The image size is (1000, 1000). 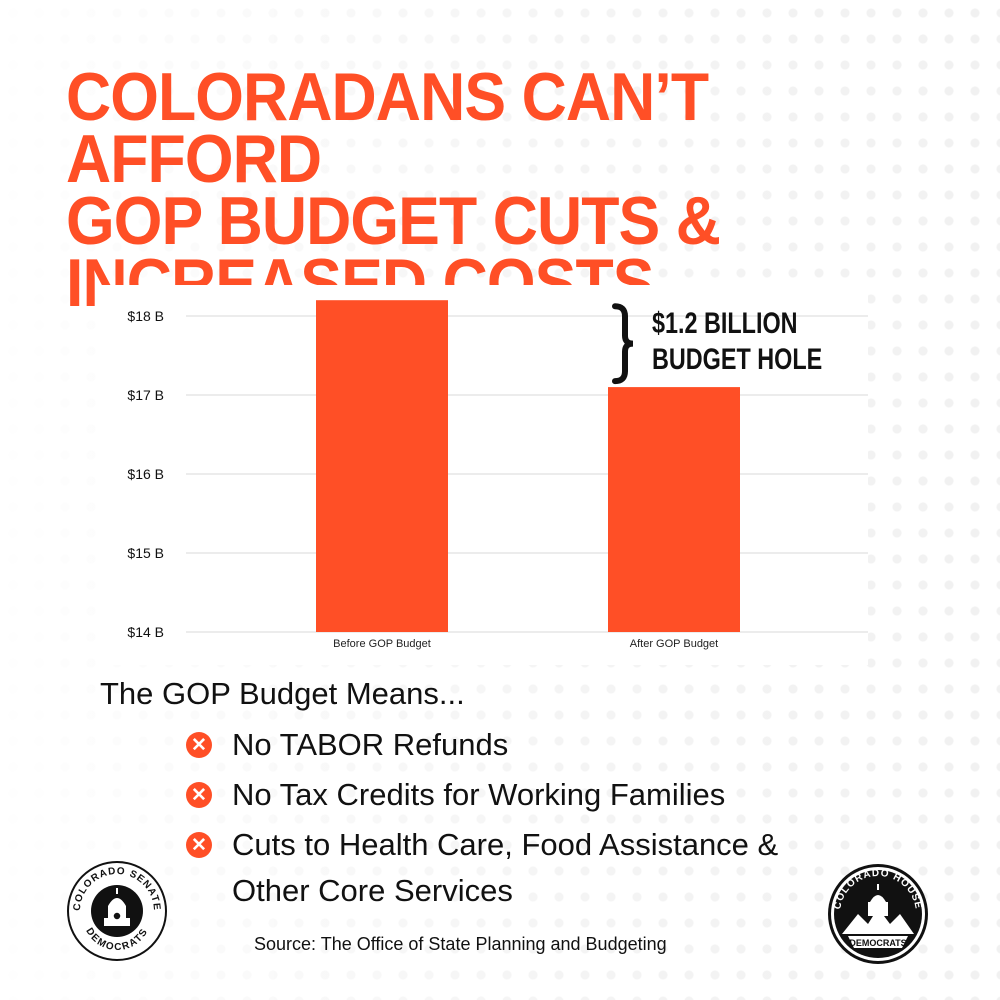 What do you see at coordinates (387, 128) in the screenshot?
I see `headline-line-1: COLORADANS CAN’T AFFORD` at bounding box center [387, 128].